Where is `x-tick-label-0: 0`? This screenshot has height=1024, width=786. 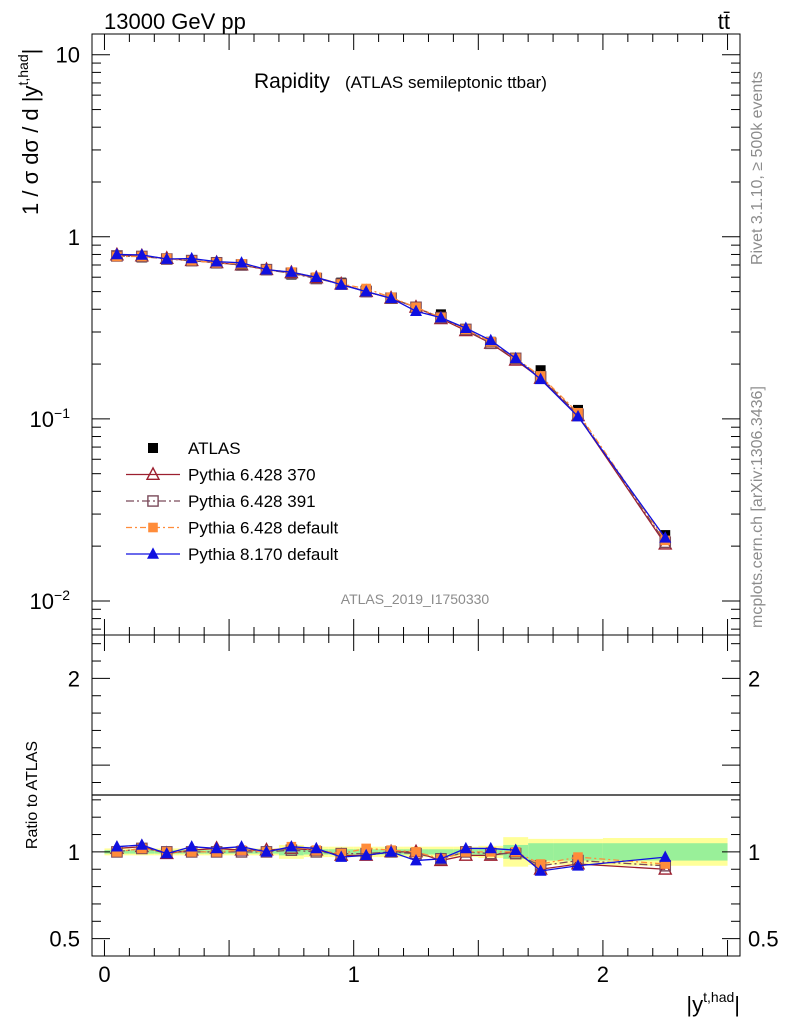 x-tick-label-0: 0 is located at coordinates (104, 974).